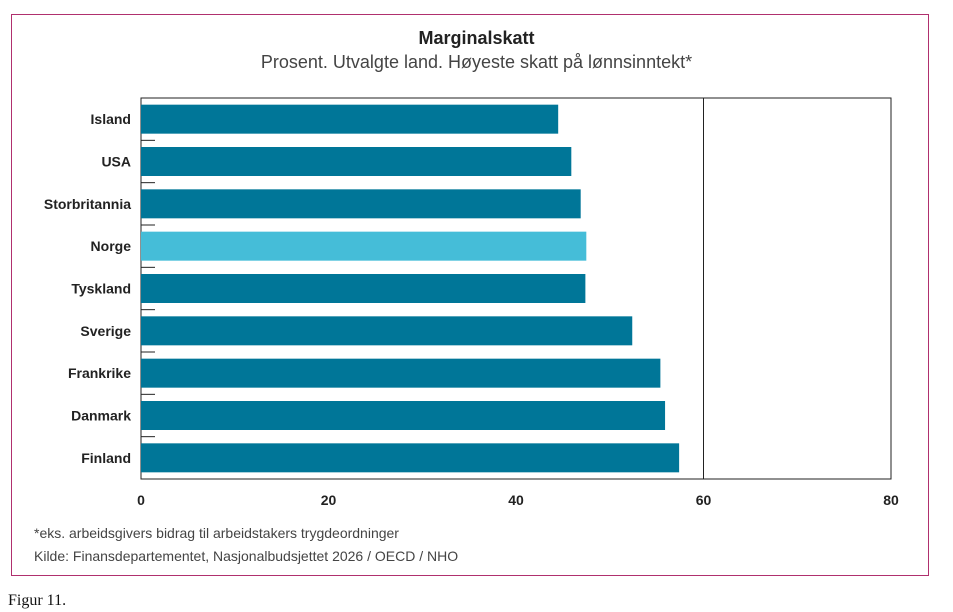 The height and width of the screenshot is (612, 953). What do you see at coordinates (111, 246) in the screenshot?
I see `category-label: Norge` at bounding box center [111, 246].